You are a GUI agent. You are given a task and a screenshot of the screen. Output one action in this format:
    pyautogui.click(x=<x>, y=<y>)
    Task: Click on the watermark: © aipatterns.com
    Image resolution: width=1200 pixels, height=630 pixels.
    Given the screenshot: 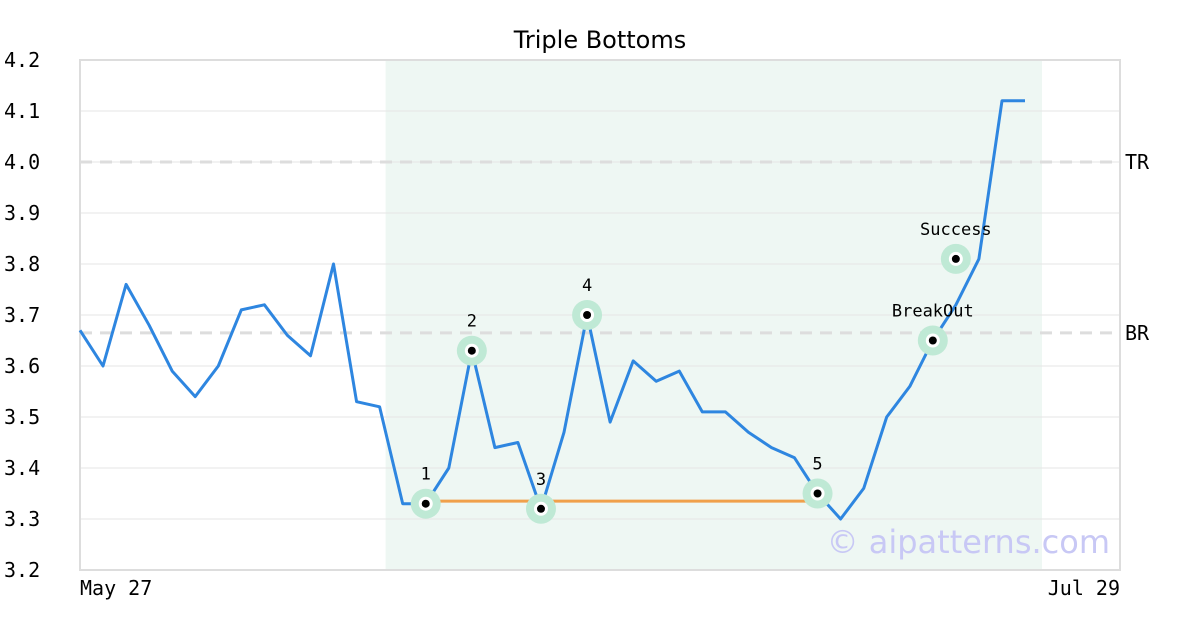 What is the action you would take?
    pyautogui.click(x=968, y=542)
    